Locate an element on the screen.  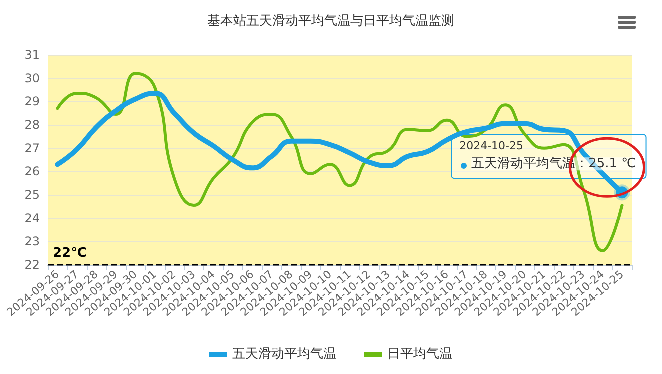
y-tick-label: 22 is located at coordinates (32, 265).